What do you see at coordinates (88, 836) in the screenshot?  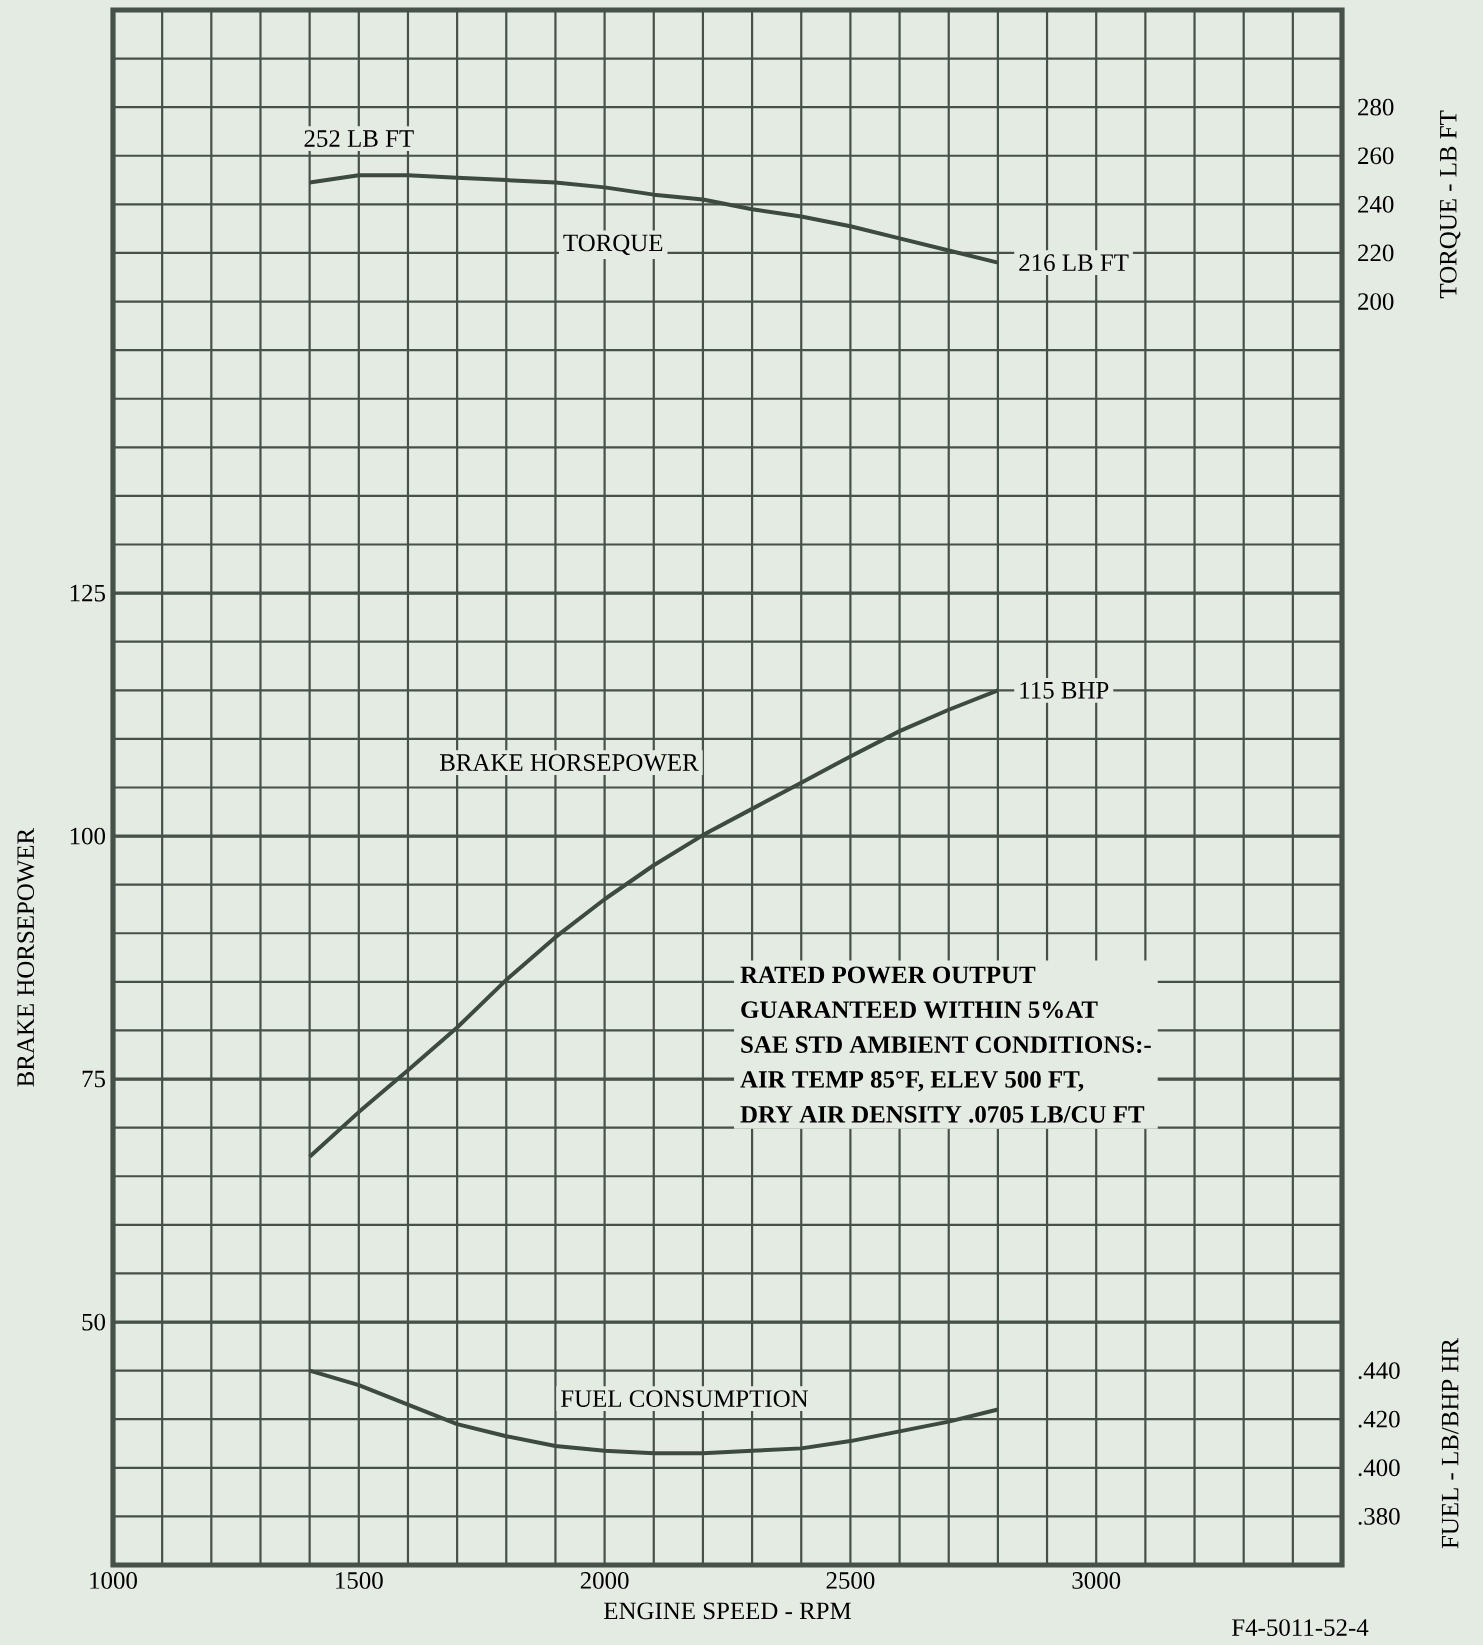 I see `y-tick-label: 100` at bounding box center [88, 836].